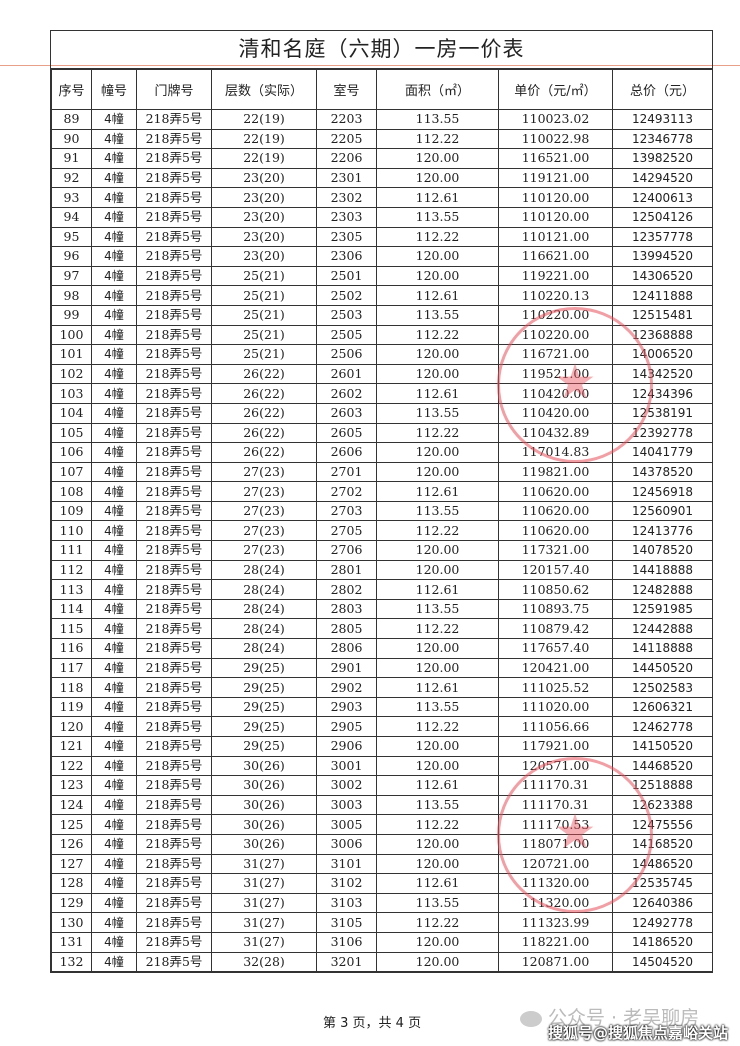  Describe the element at coordinates (662, 668) in the screenshot. I see `cell-total-price: 14450520` at that location.